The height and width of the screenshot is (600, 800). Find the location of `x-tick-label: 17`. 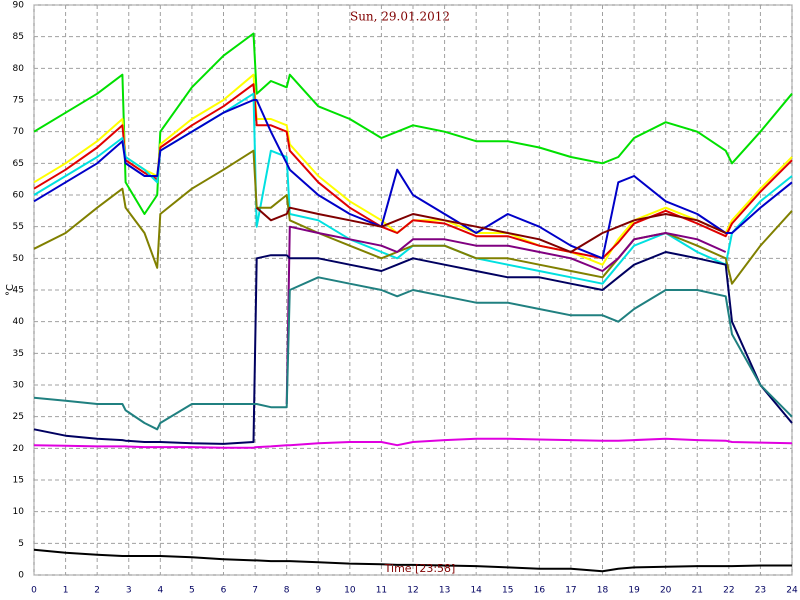

x-tick-label: 17 is located at coordinates (570, 591).